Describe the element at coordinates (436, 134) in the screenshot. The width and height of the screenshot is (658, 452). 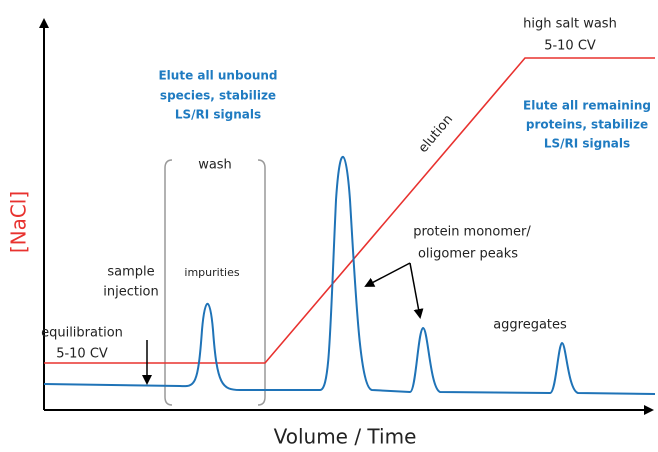
I see `annotation: elution` at that location.